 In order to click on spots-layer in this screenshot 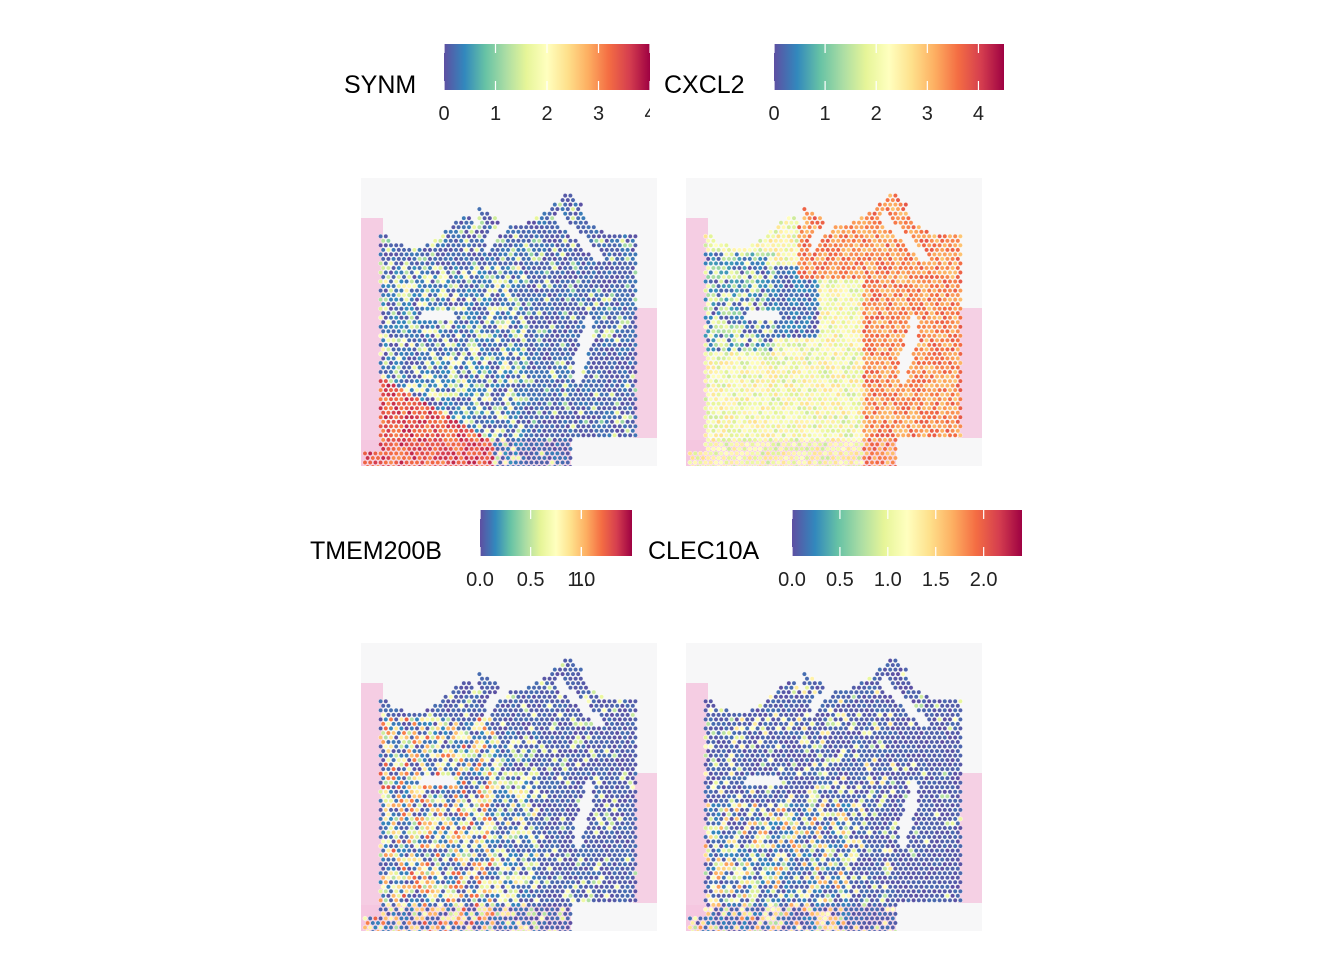, I will do `click(825, 329)`.